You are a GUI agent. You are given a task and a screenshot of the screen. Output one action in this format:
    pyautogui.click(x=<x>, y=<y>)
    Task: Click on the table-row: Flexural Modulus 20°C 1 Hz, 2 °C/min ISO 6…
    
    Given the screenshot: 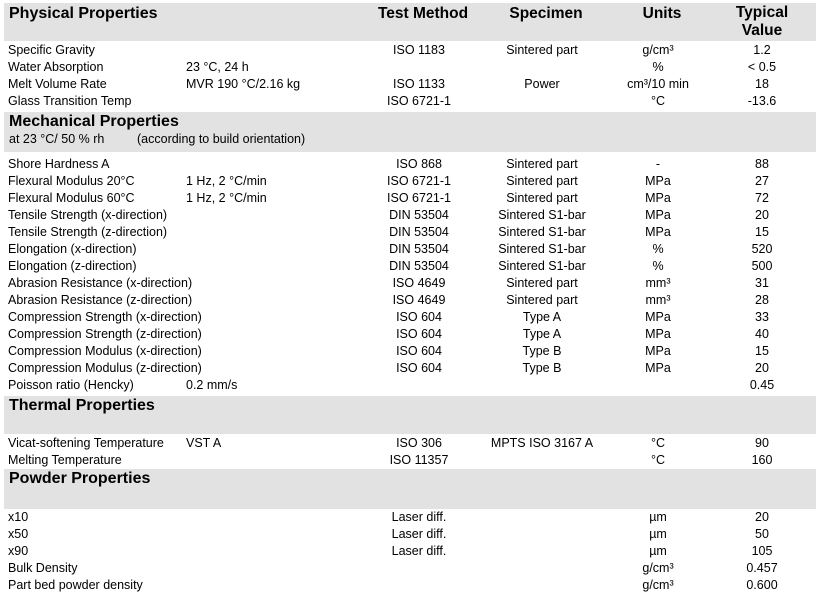 What is the action you would take?
    pyautogui.click(x=409, y=181)
    